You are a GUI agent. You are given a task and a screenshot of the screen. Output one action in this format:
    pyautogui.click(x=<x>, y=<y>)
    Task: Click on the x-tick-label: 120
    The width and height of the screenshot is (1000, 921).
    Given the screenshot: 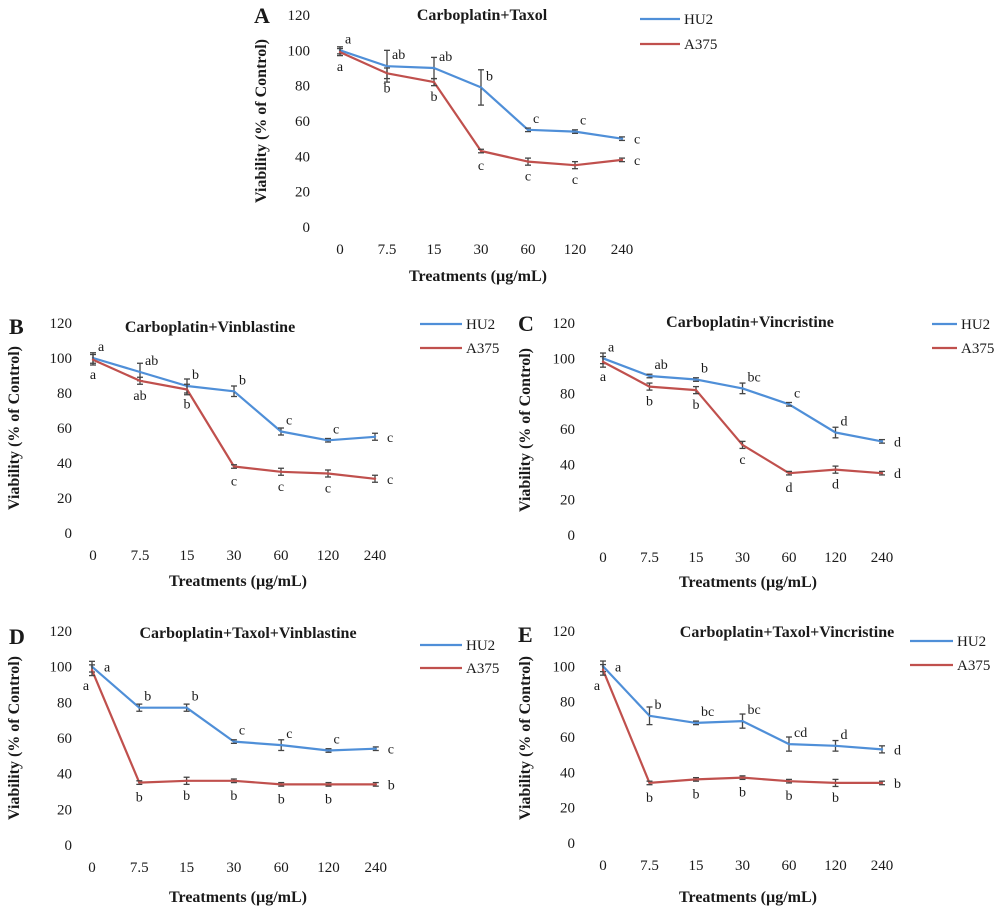 What is the action you would take?
    pyautogui.click(x=328, y=556)
    